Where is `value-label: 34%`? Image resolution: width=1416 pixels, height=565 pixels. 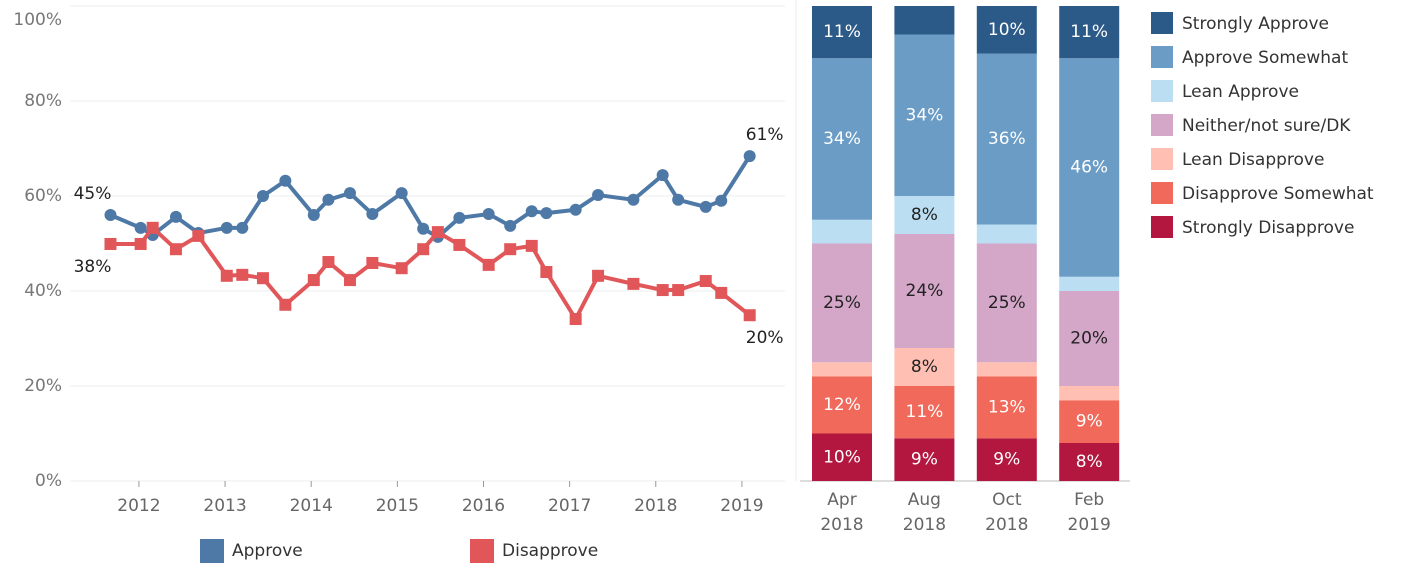
value-label: 34% is located at coordinates (925, 115).